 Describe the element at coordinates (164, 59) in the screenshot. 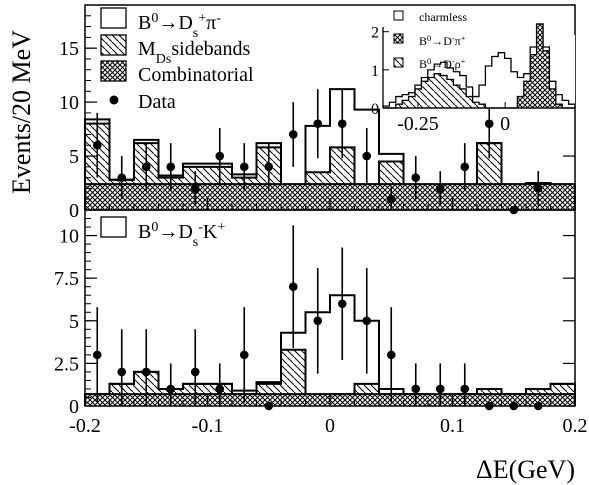

I see `legend-text-part: Ds` at that location.